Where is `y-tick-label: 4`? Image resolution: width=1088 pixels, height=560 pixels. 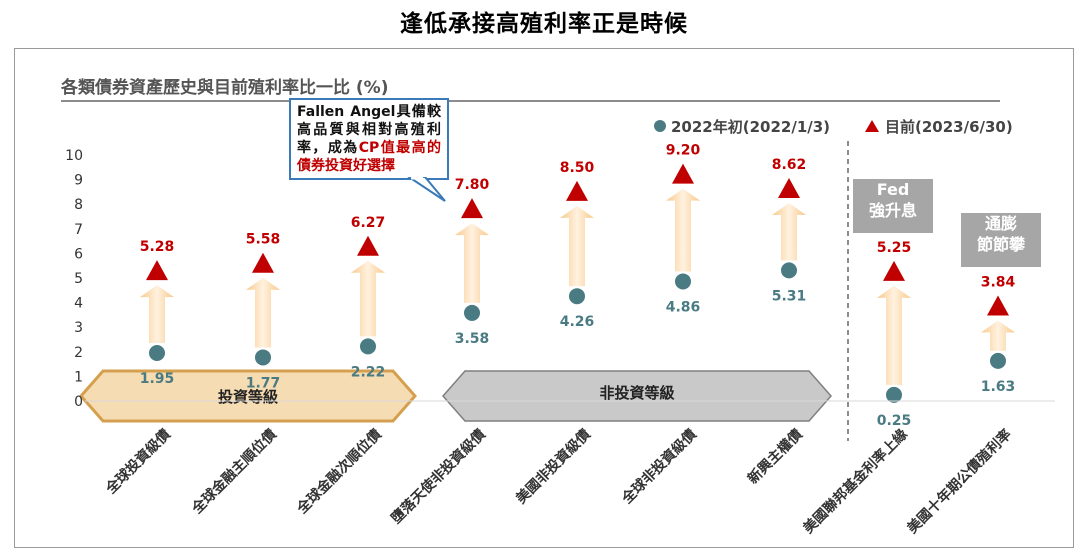
y-tick-label: 4 is located at coordinates (78, 304).